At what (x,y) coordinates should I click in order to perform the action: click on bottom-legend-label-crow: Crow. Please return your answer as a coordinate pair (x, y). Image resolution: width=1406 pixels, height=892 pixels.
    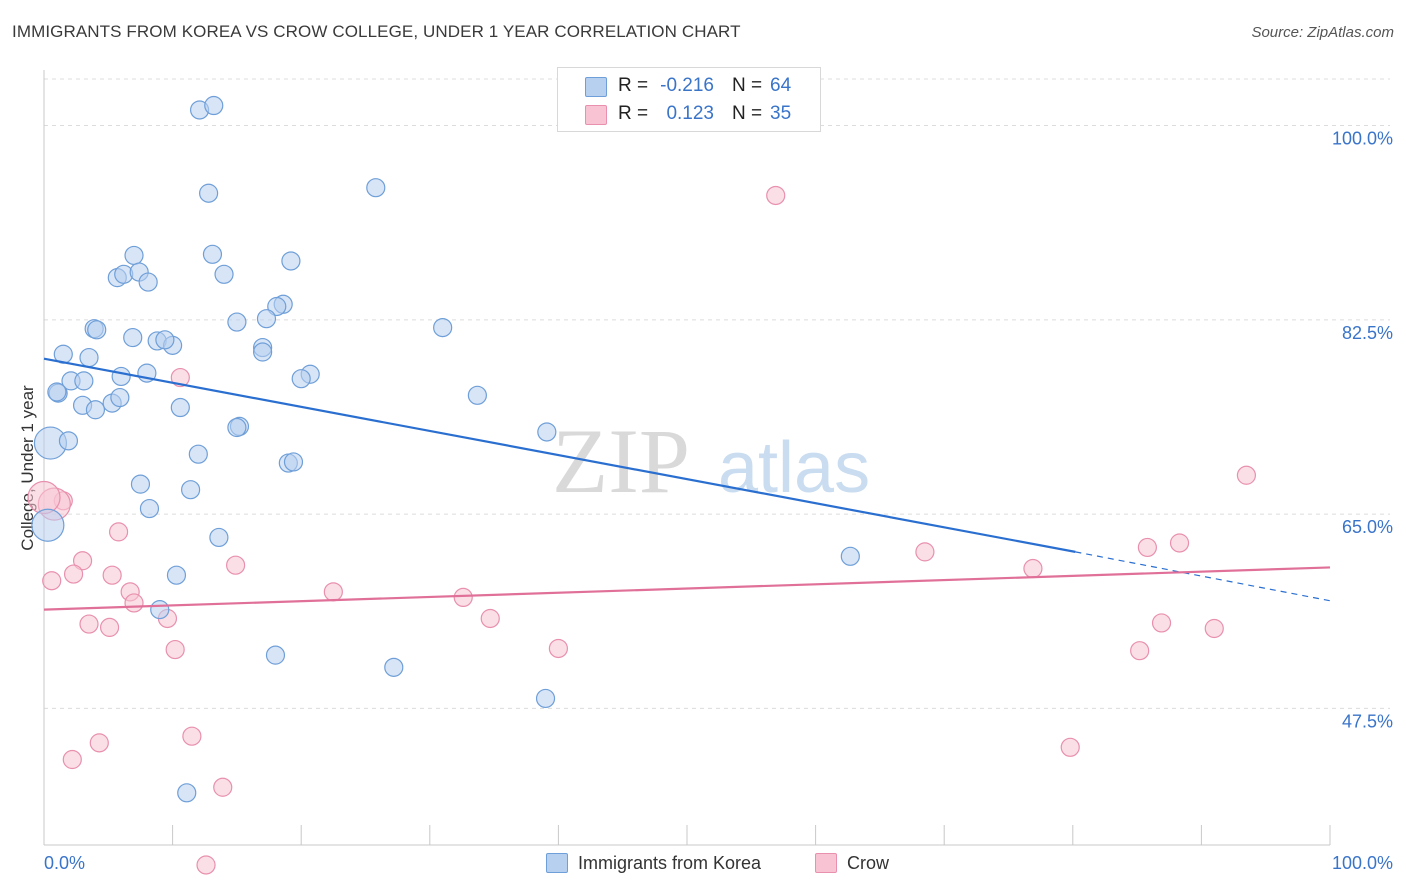
    Looking at the image, I should click on (868, 863).